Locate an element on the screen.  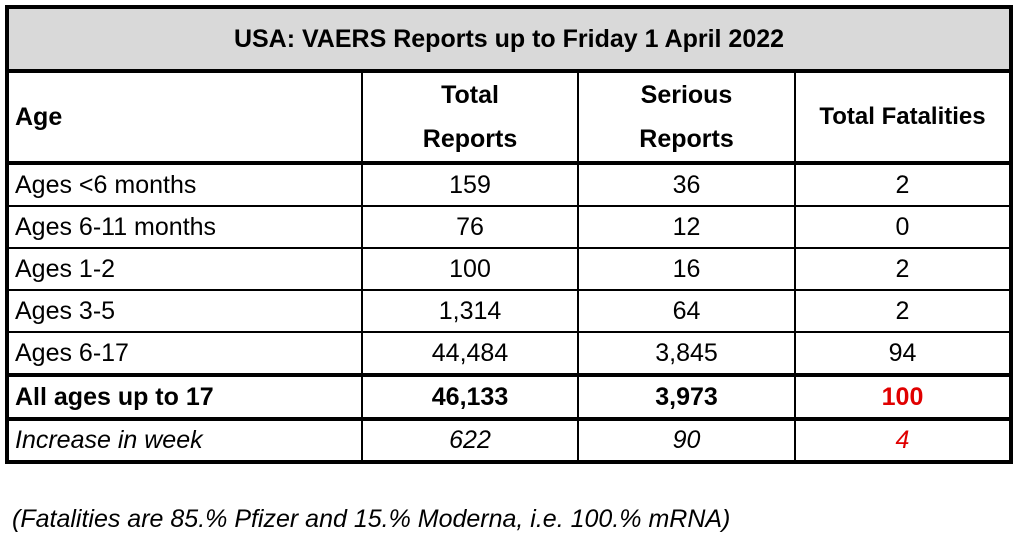
cell: 76 is located at coordinates (470, 227).